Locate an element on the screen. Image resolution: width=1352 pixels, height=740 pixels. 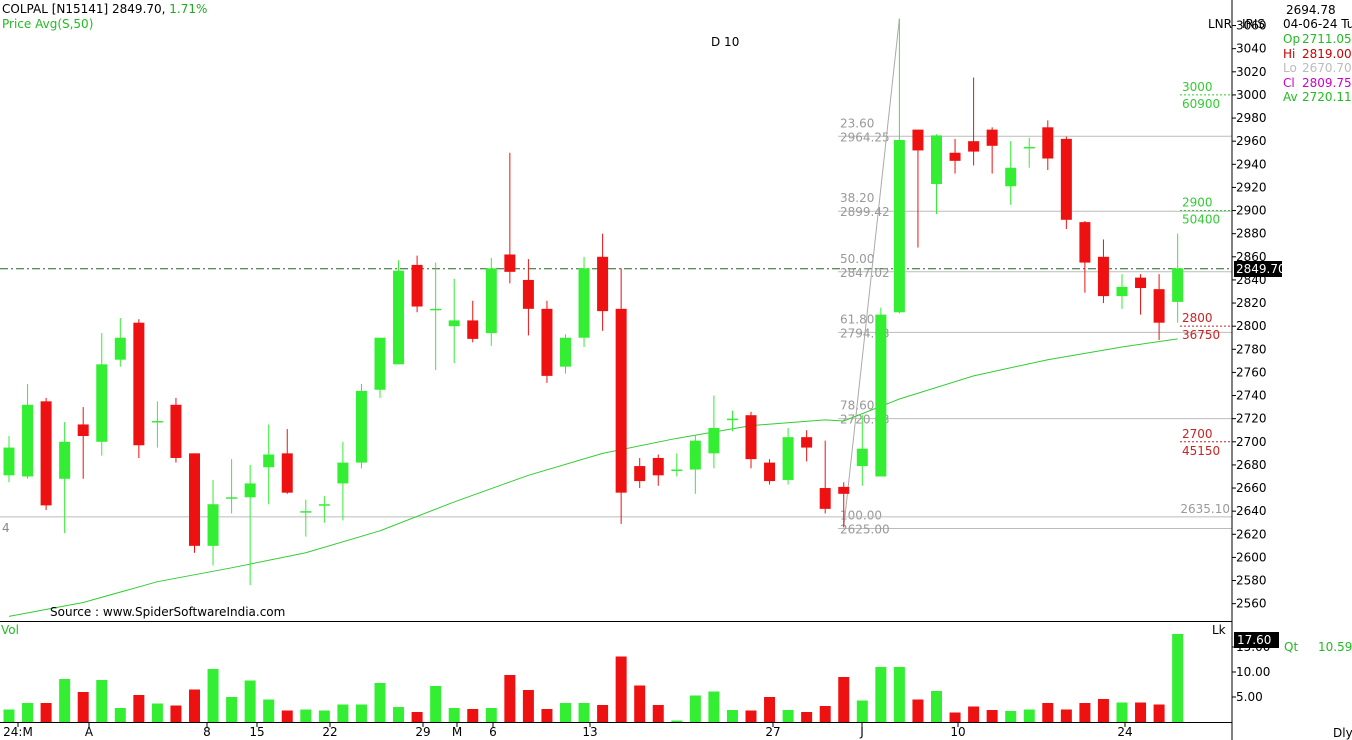
iris-label: IRIS is located at coordinates (1254, 24).